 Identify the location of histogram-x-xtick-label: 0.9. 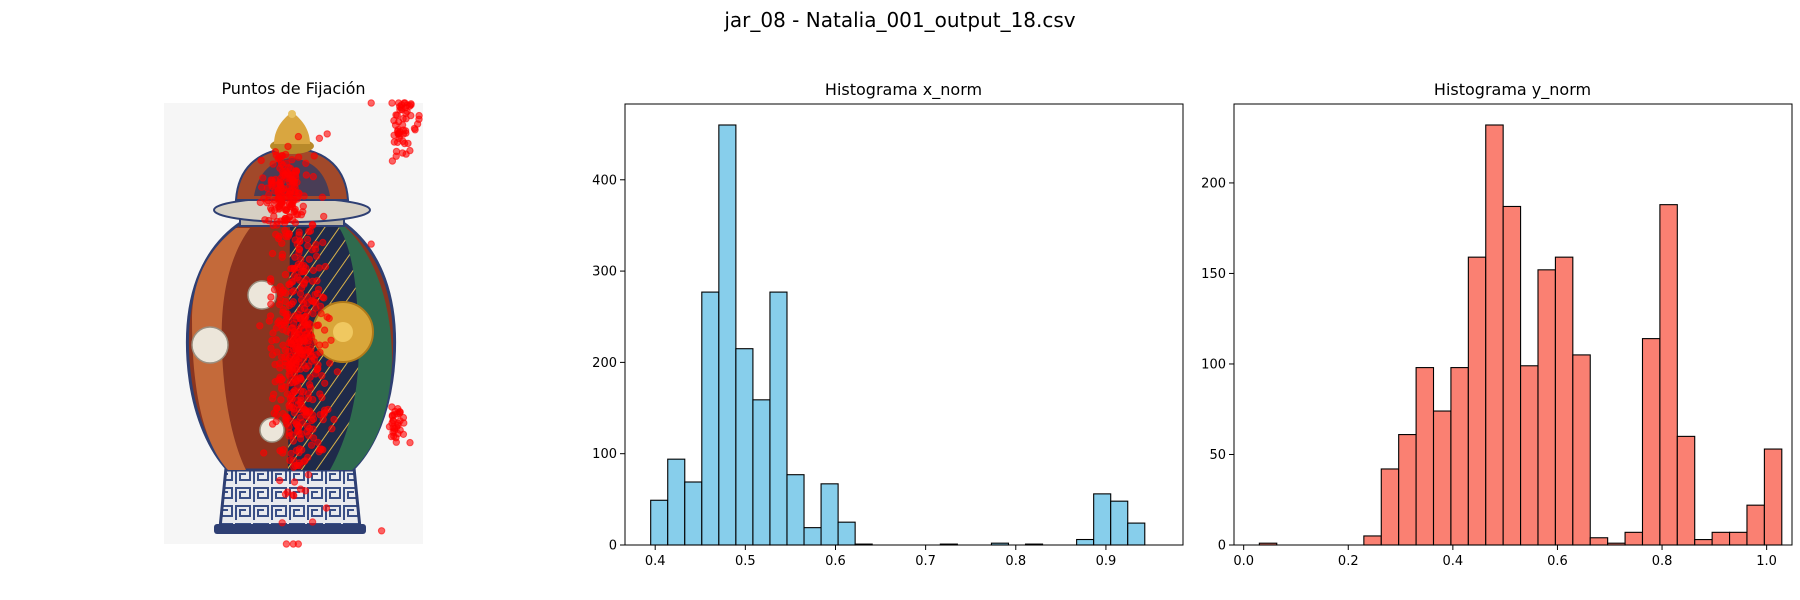
(1106, 561).